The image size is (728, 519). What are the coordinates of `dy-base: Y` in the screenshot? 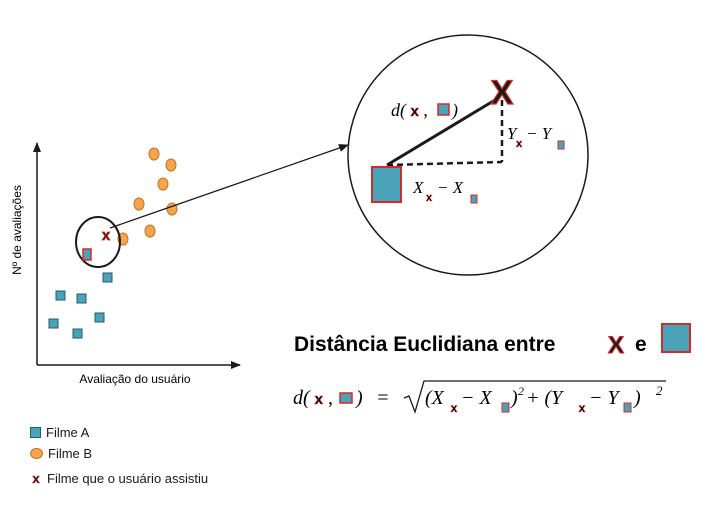 It's located at (512, 133).